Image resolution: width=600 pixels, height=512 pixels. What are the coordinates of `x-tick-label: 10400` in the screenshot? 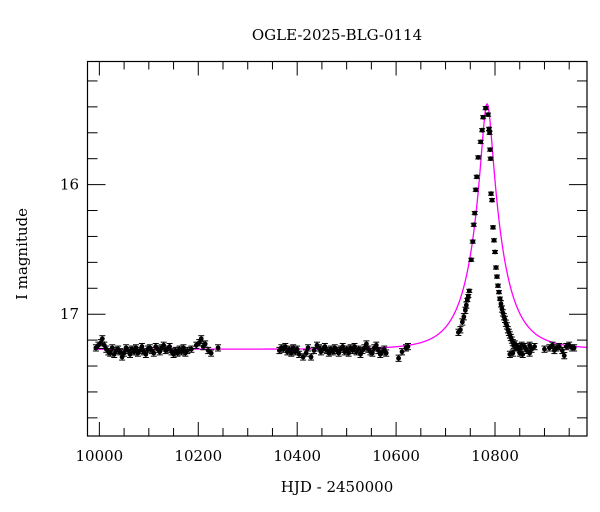 It's located at (297, 456).